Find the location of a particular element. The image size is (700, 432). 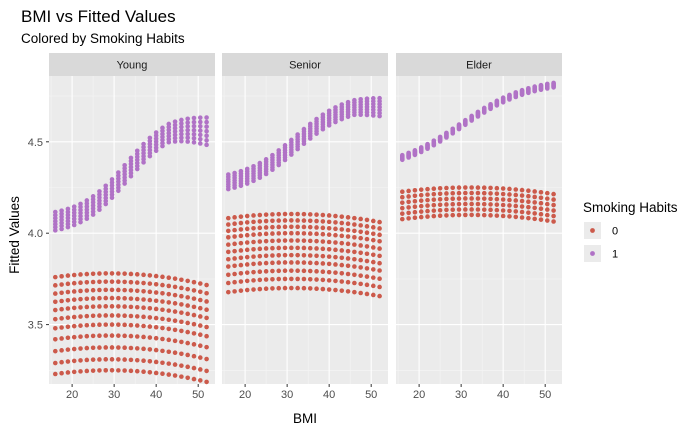

x-tick-label: 30 is located at coordinates (114, 395).